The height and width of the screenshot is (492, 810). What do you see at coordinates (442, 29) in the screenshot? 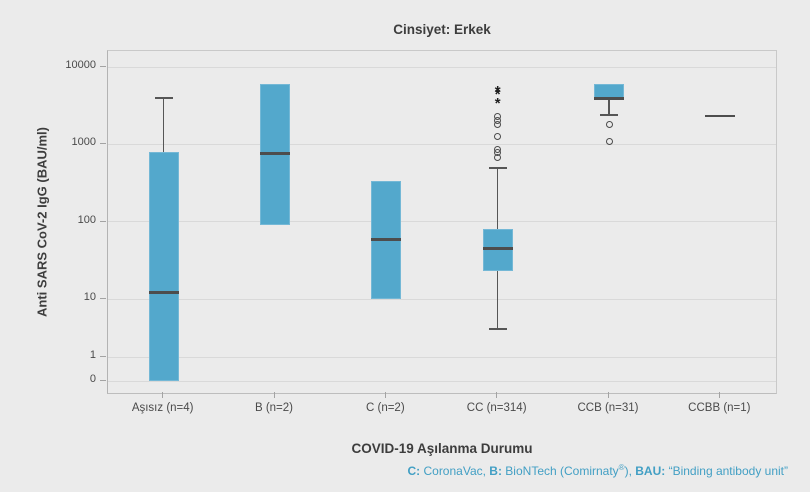
I see `chart-title: Cinsiyet: Erkek` at bounding box center [442, 29].